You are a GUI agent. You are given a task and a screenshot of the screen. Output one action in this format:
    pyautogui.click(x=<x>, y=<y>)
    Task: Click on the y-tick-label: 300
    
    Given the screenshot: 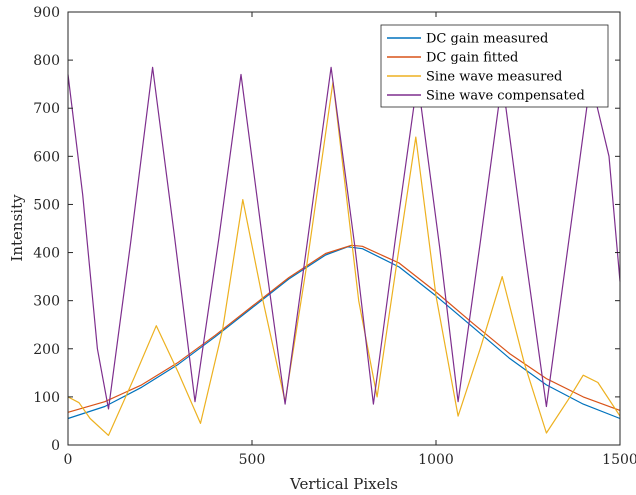 What is the action you would take?
    pyautogui.click(x=46, y=302)
    